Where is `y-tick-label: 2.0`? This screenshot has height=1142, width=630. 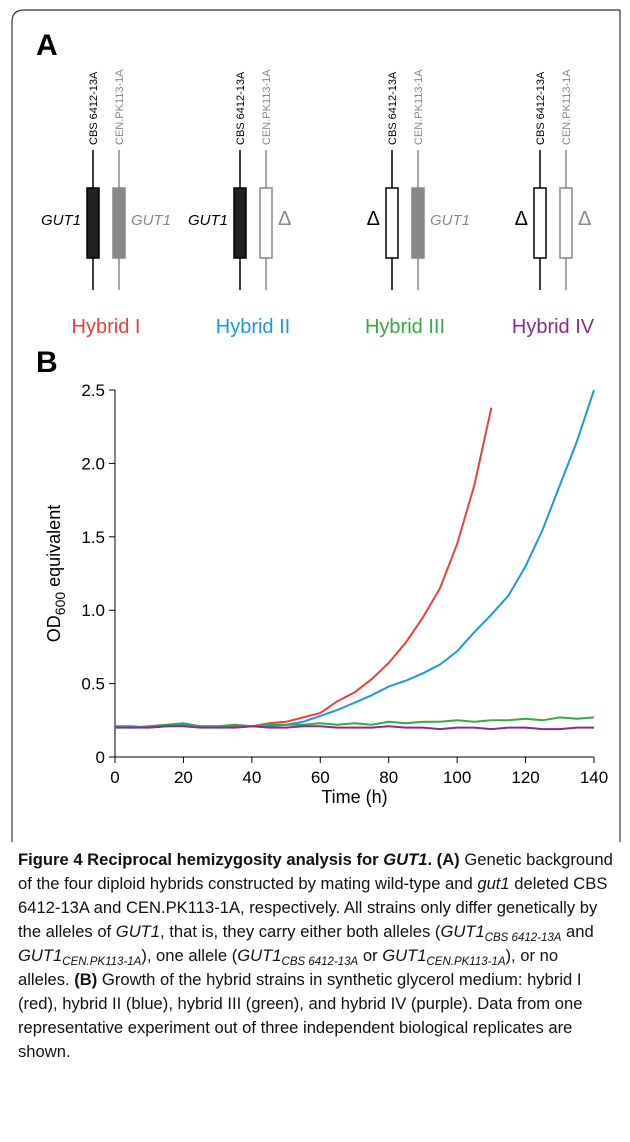 y-tick-label: 2.0 is located at coordinates (93, 463).